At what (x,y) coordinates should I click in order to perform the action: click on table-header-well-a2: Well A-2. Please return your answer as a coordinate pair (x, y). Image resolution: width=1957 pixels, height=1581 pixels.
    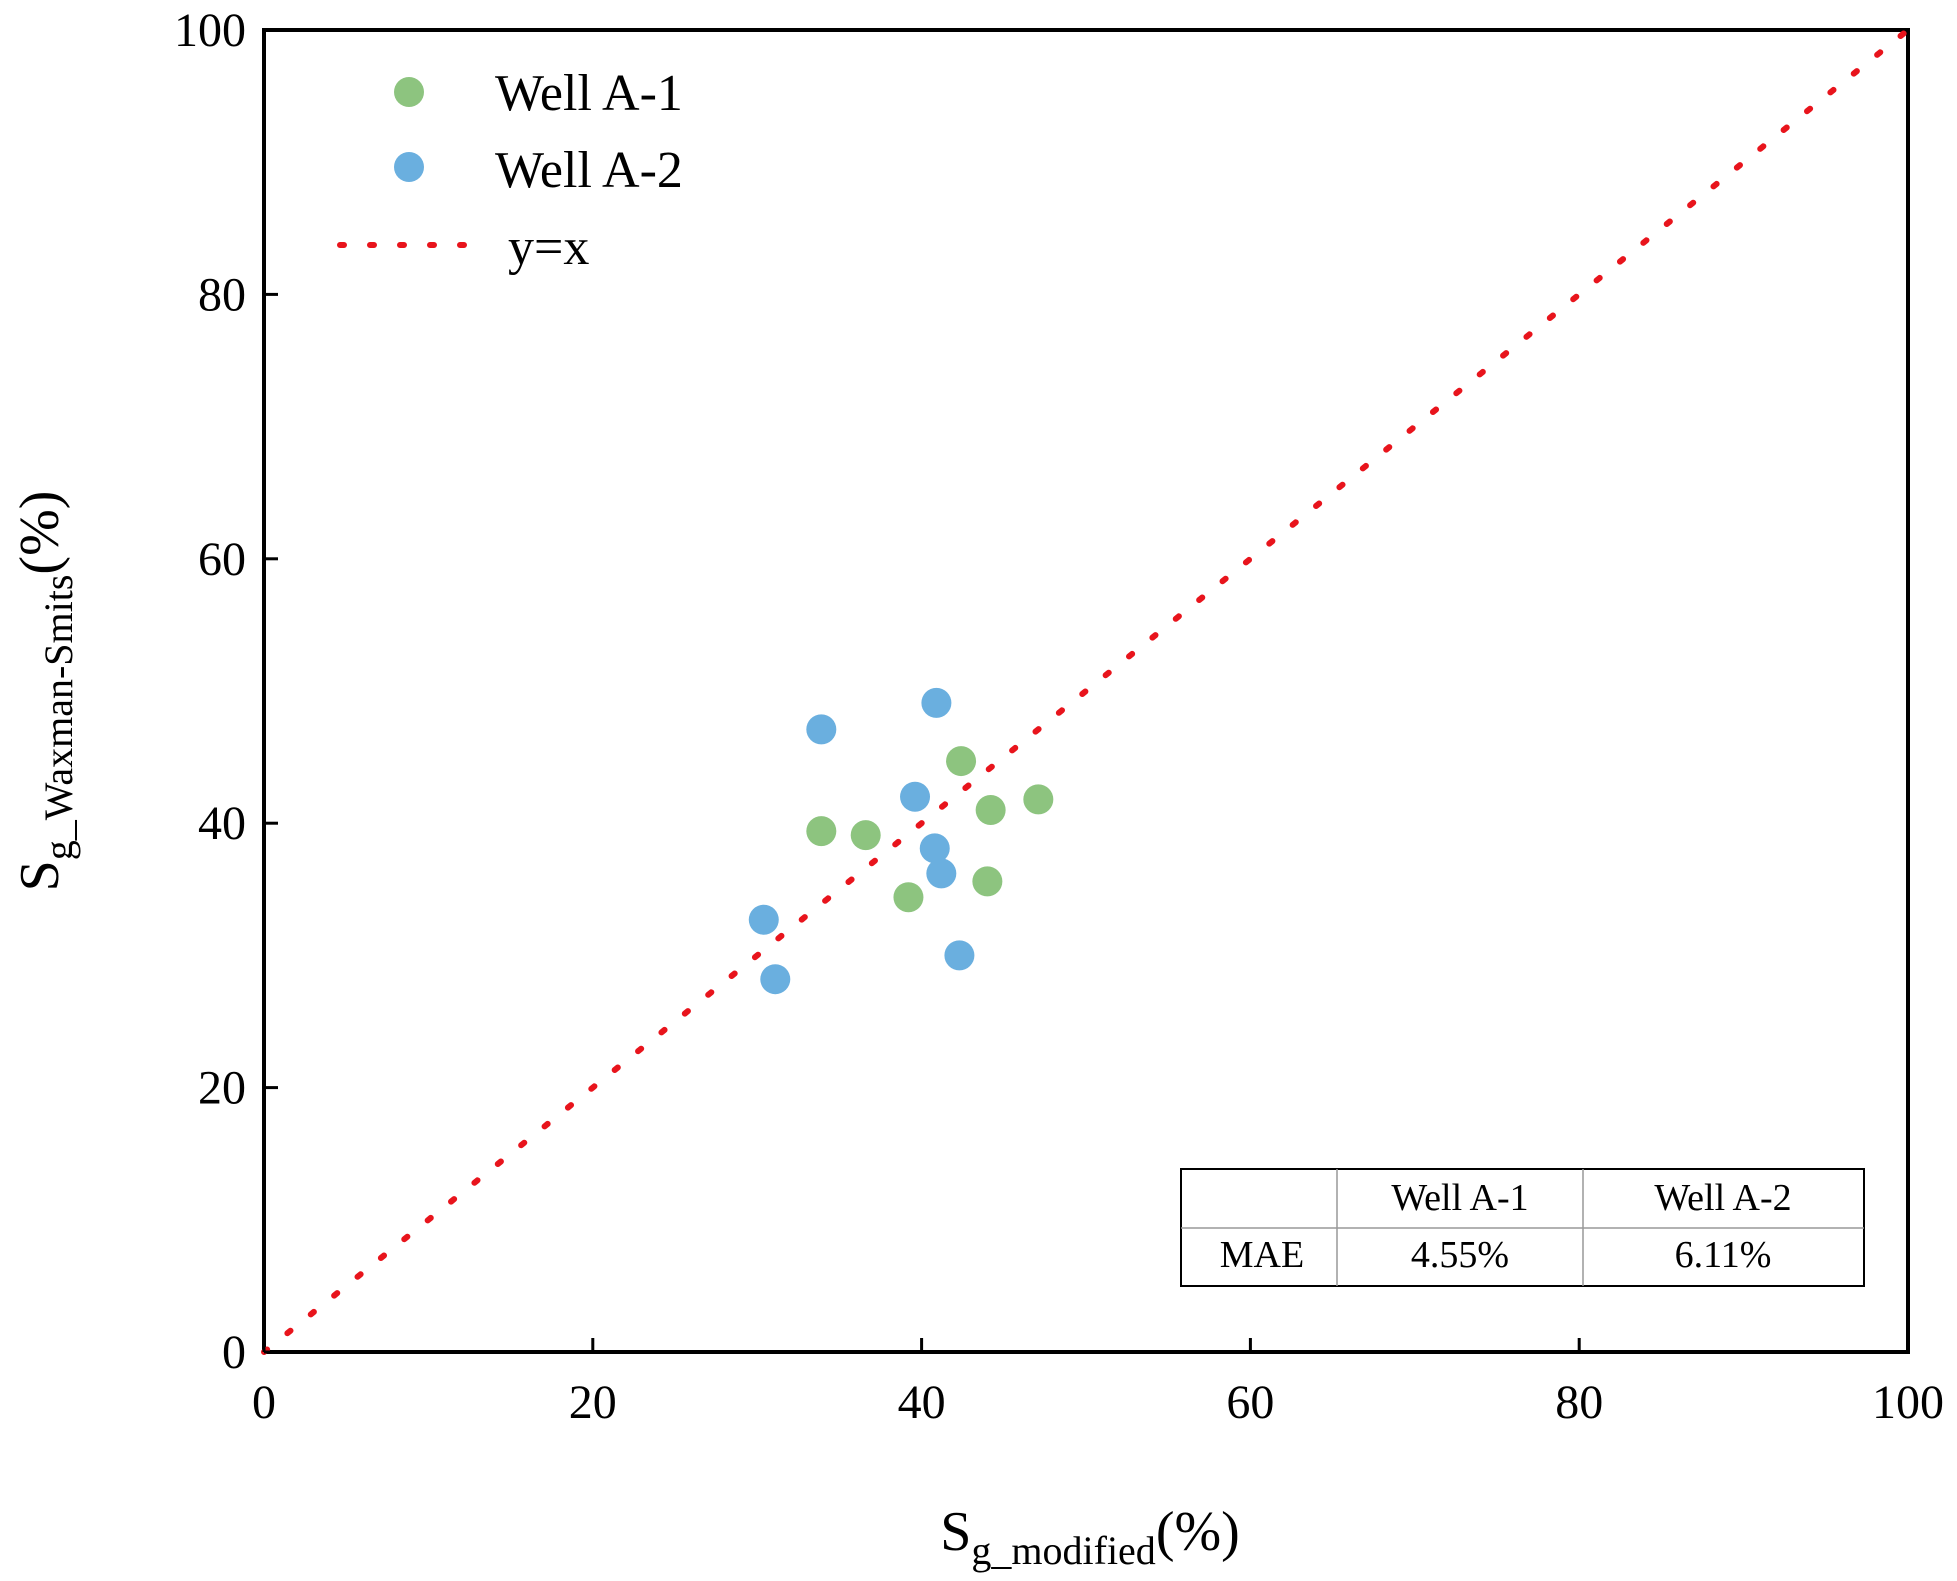
    Looking at the image, I should click on (1722, 1198).